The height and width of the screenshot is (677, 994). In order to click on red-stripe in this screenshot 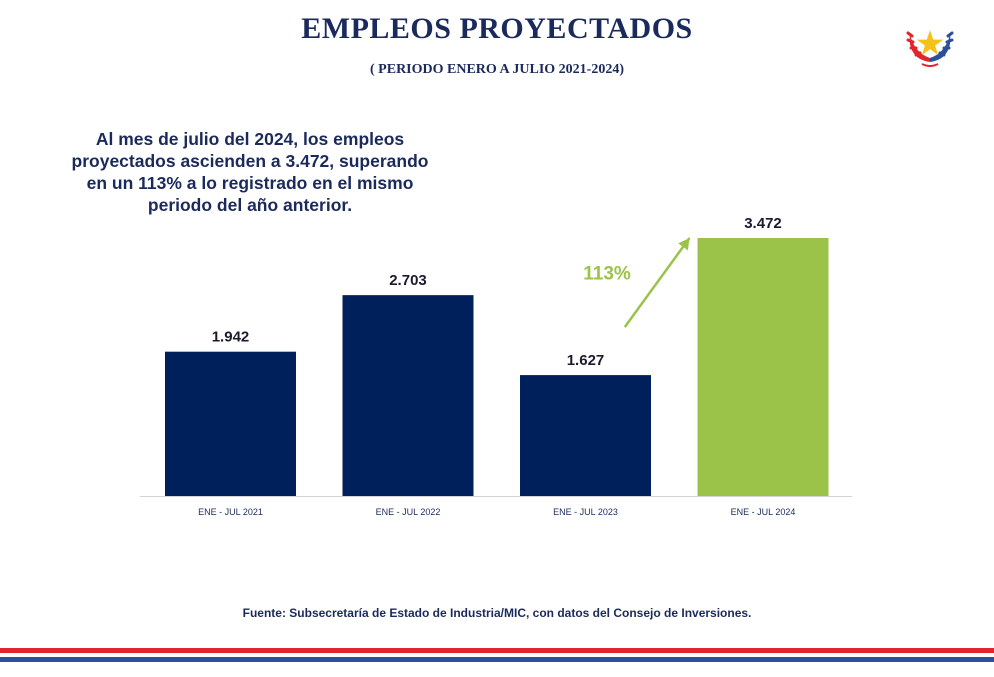, I will do `click(497, 650)`.